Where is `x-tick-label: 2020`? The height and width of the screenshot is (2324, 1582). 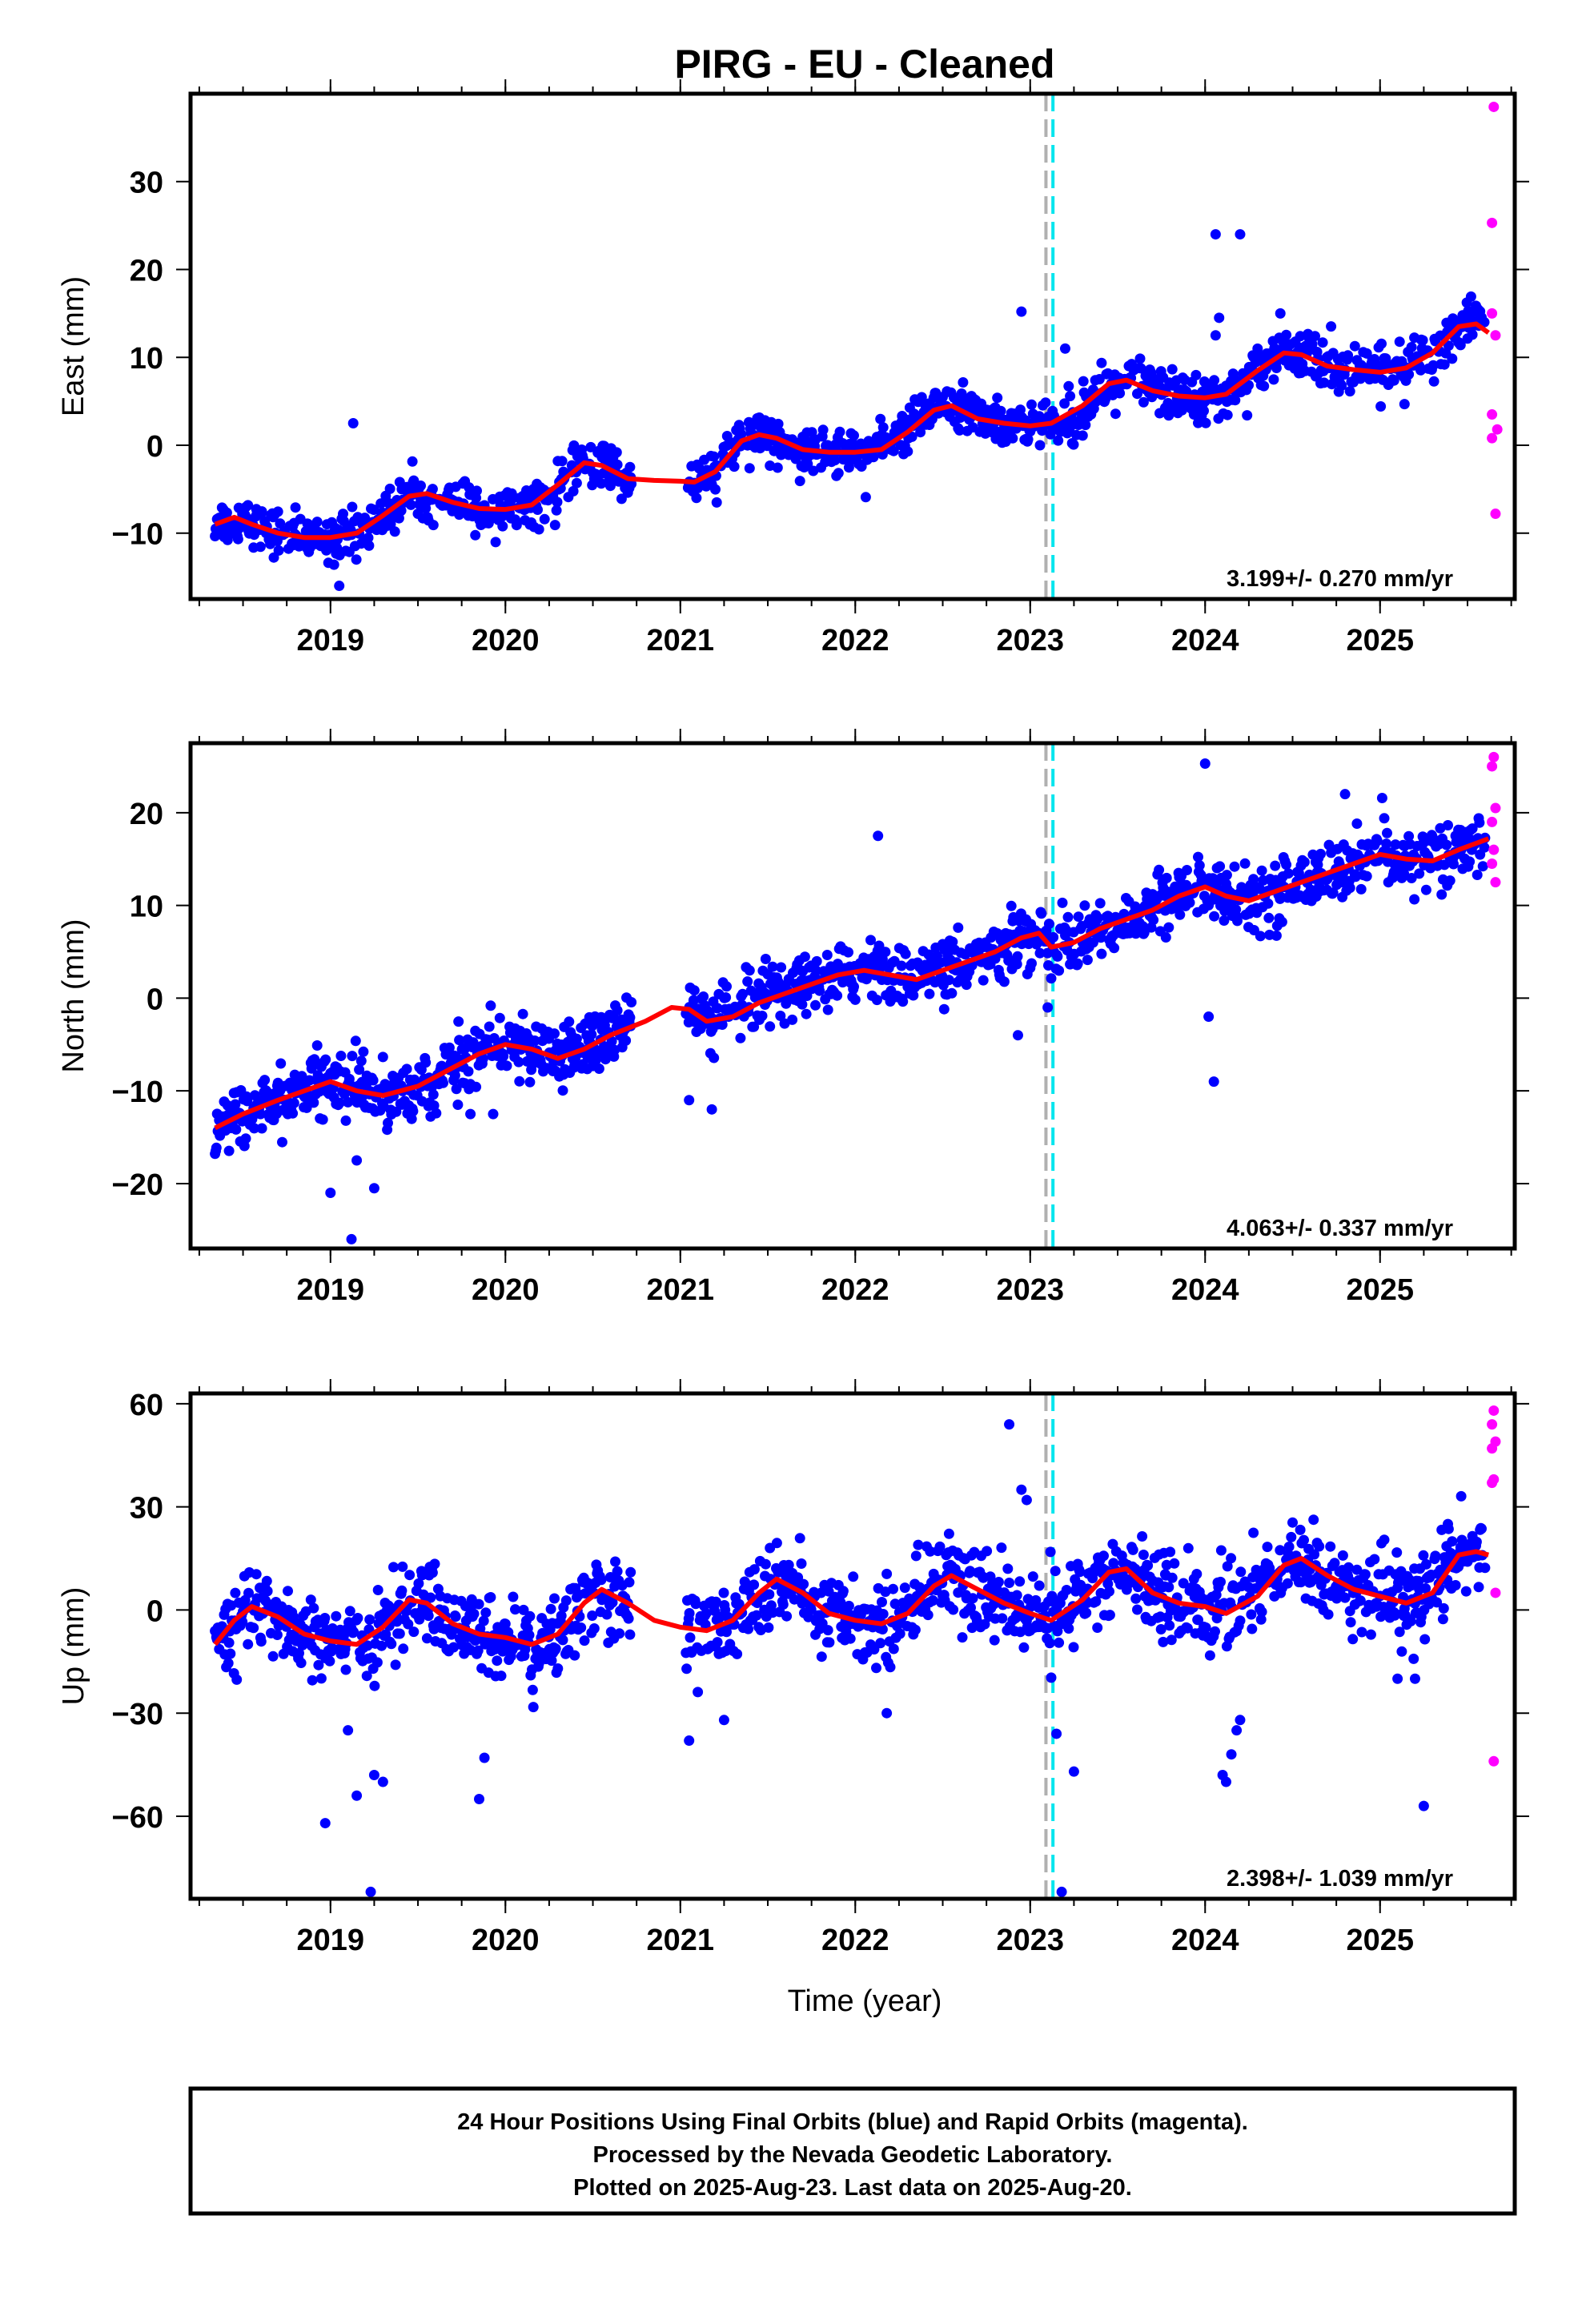 x-tick-label: 2020 is located at coordinates (506, 640).